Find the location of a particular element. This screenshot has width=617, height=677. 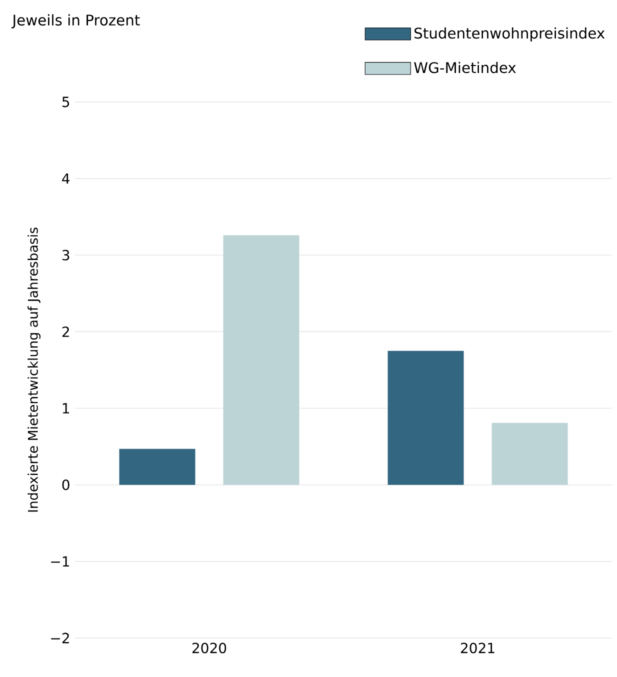

y-tick-label: 1 is located at coordinates (65, 408).